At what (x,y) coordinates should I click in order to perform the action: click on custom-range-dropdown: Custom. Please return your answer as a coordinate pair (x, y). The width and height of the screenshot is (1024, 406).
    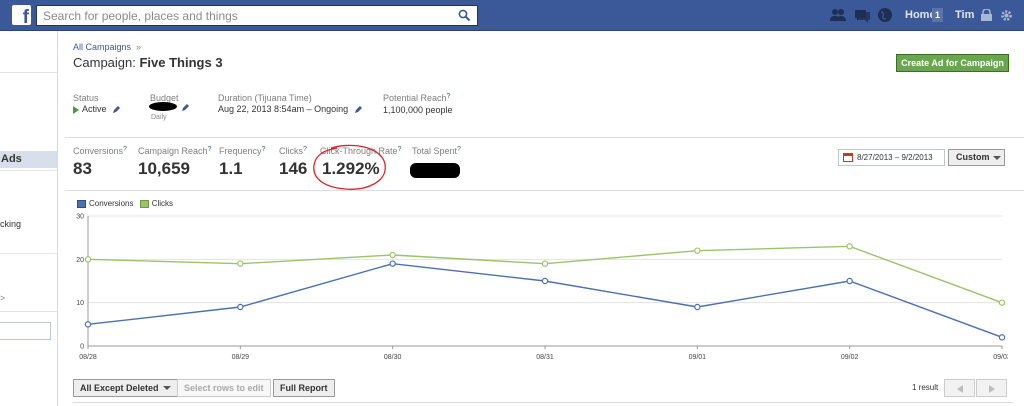
    Looking at the image, I should click on (976, 157).